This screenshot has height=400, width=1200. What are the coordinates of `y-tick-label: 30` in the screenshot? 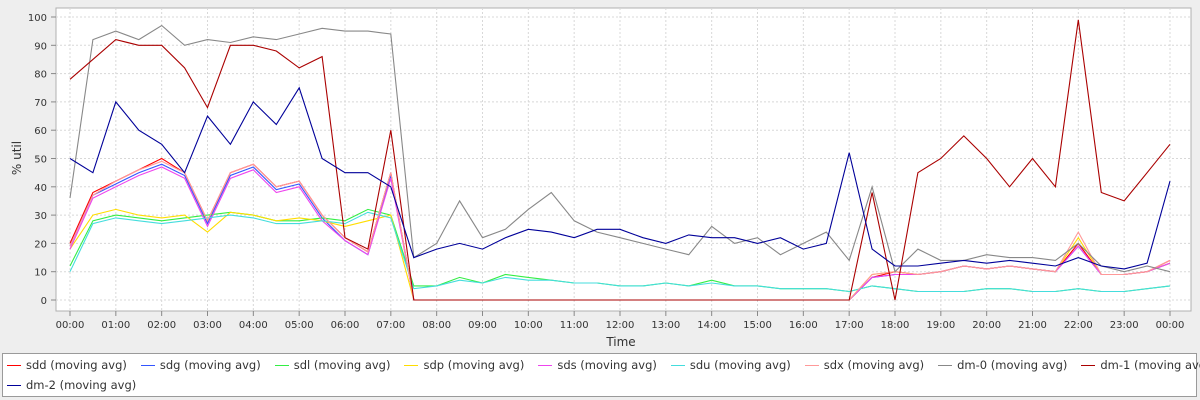 It's located at (40, 216).